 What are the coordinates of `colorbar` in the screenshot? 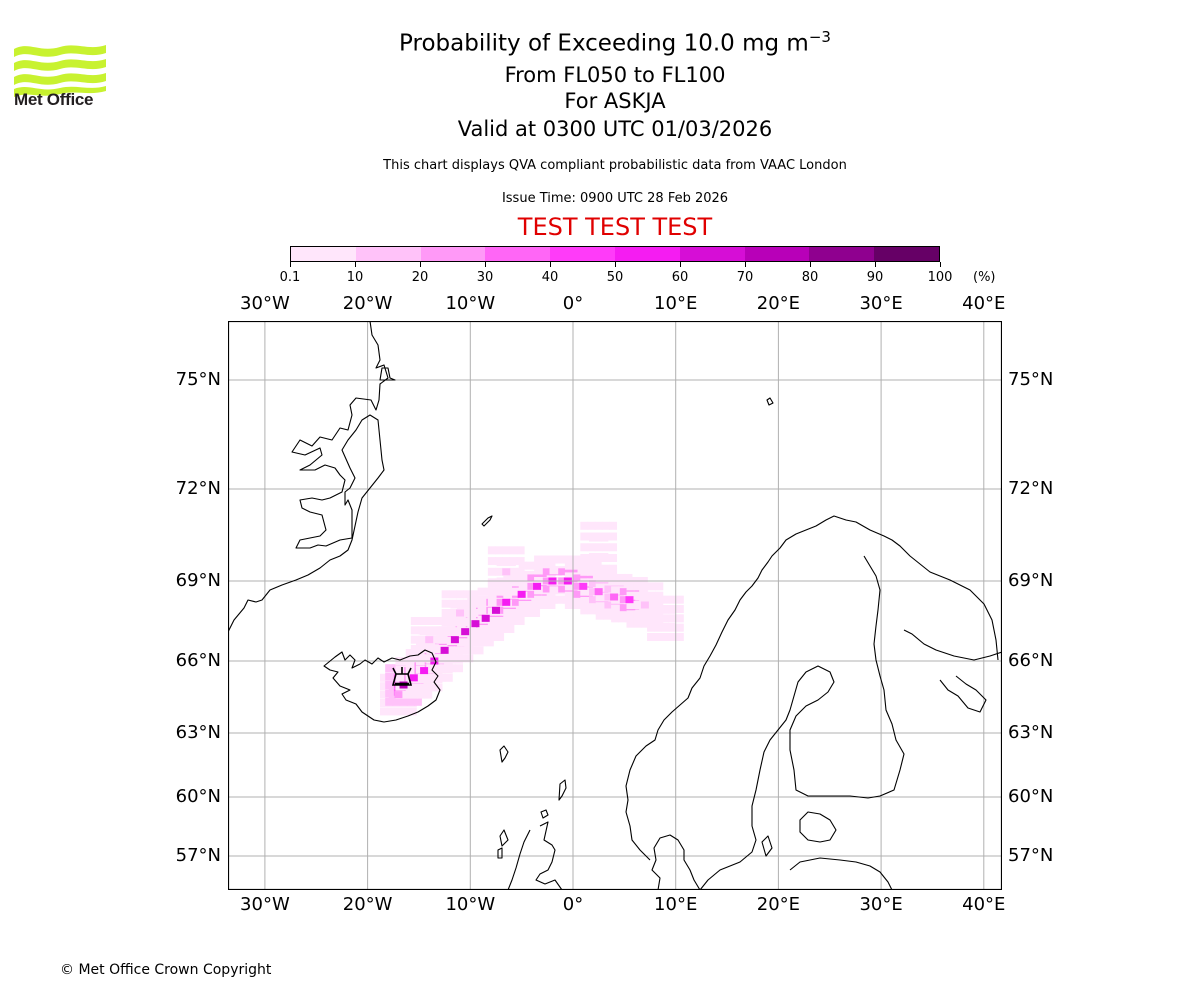 It's located at (615, 254).